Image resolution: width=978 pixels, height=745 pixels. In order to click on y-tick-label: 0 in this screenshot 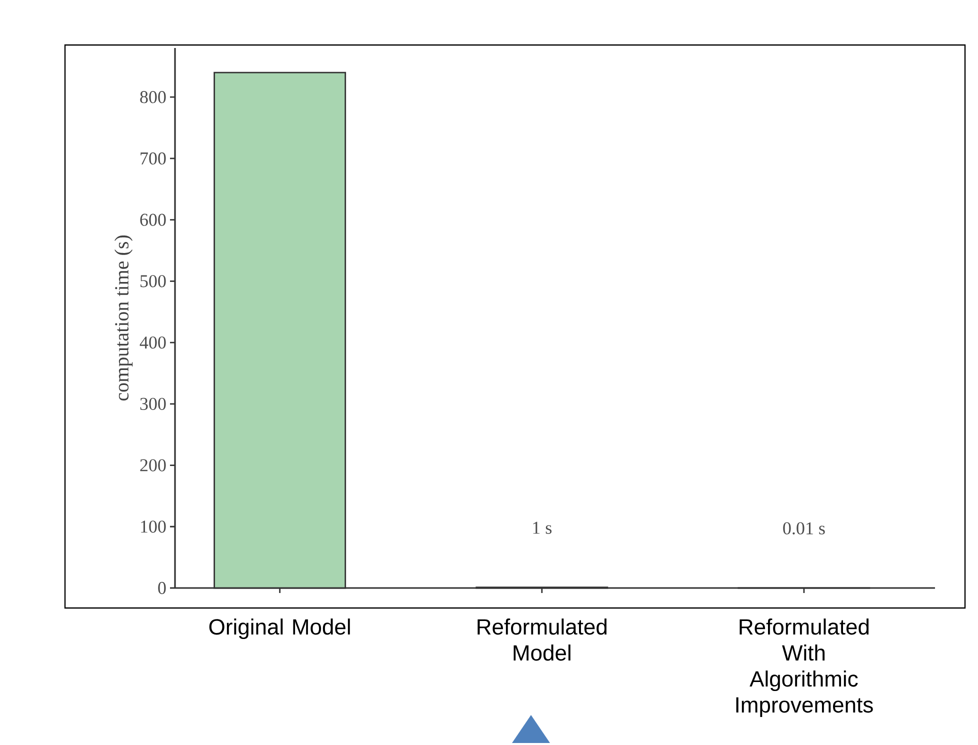, I will do `click(162, 588)`.